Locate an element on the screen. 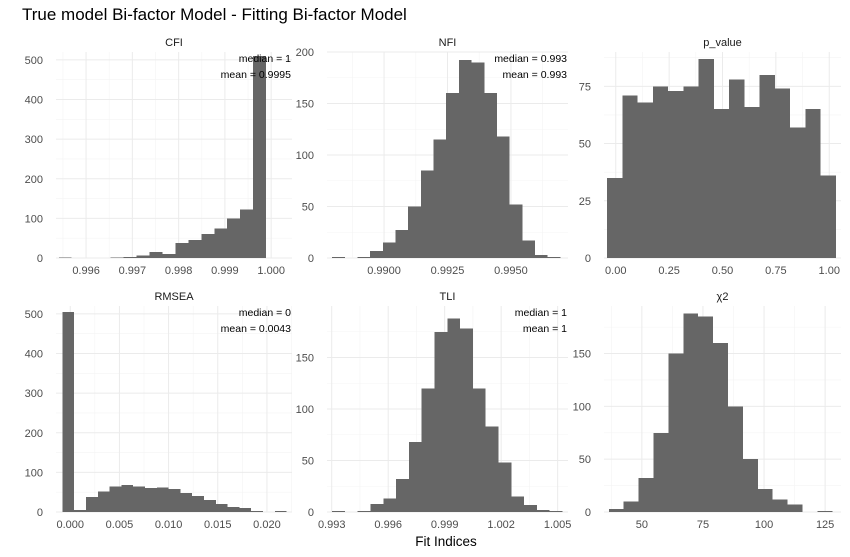 The width and height of the screenshot is (850, 557). median-annotation: median = 1 is located at coordinates (265, 59).